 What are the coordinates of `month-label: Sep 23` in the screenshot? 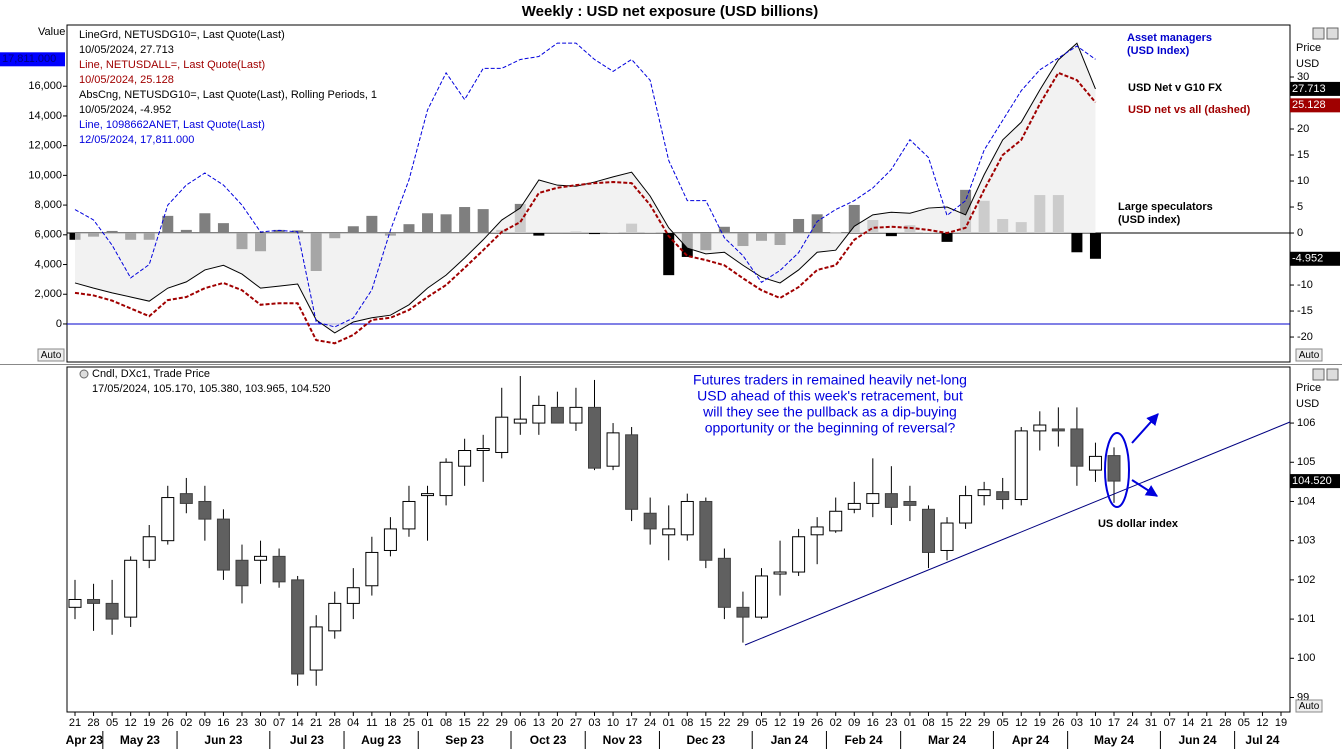 It's located at (464, 740).